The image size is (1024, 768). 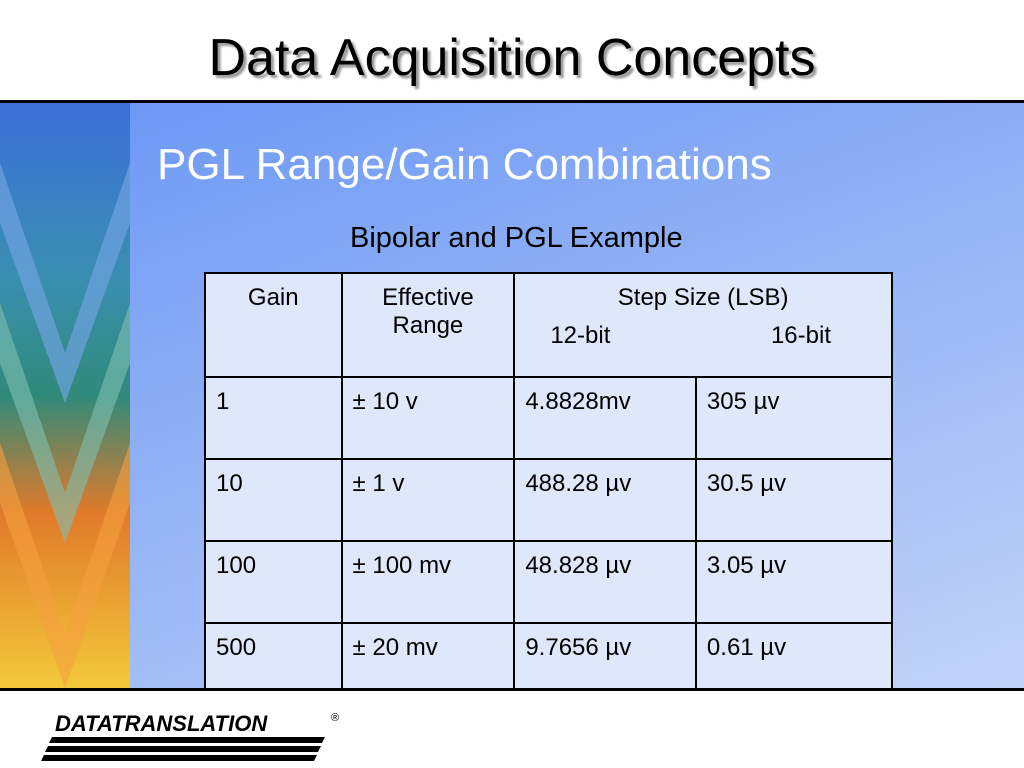 What do you see at coordinates (273, 418) in the screenshot?
I see `table-cell: 1` at bounding box center [273, 418].